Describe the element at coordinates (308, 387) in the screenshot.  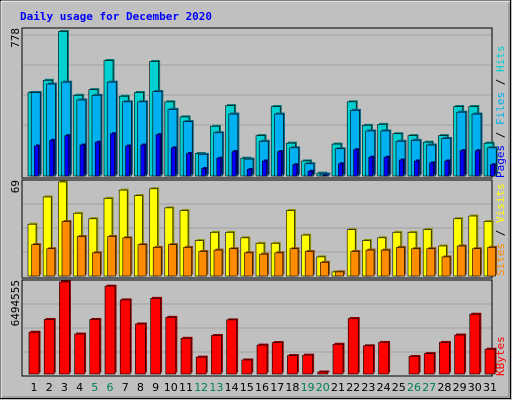
I see `x-tick-label-day-19: 19` at that location.